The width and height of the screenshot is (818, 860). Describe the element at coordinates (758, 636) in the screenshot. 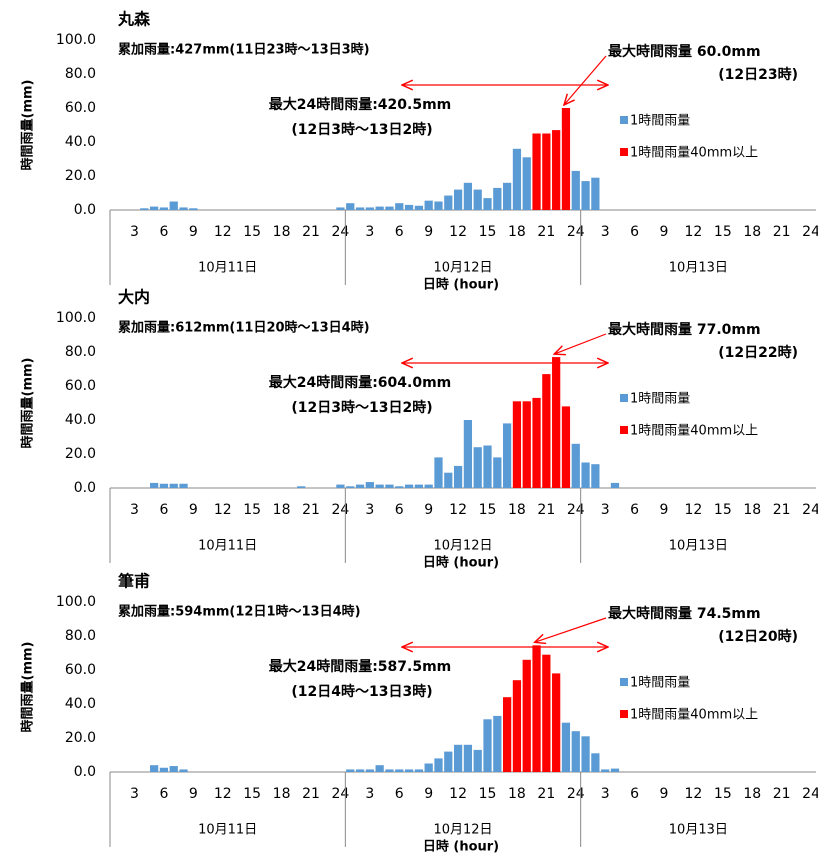

I see `annotation: (12日20時)` at that location.